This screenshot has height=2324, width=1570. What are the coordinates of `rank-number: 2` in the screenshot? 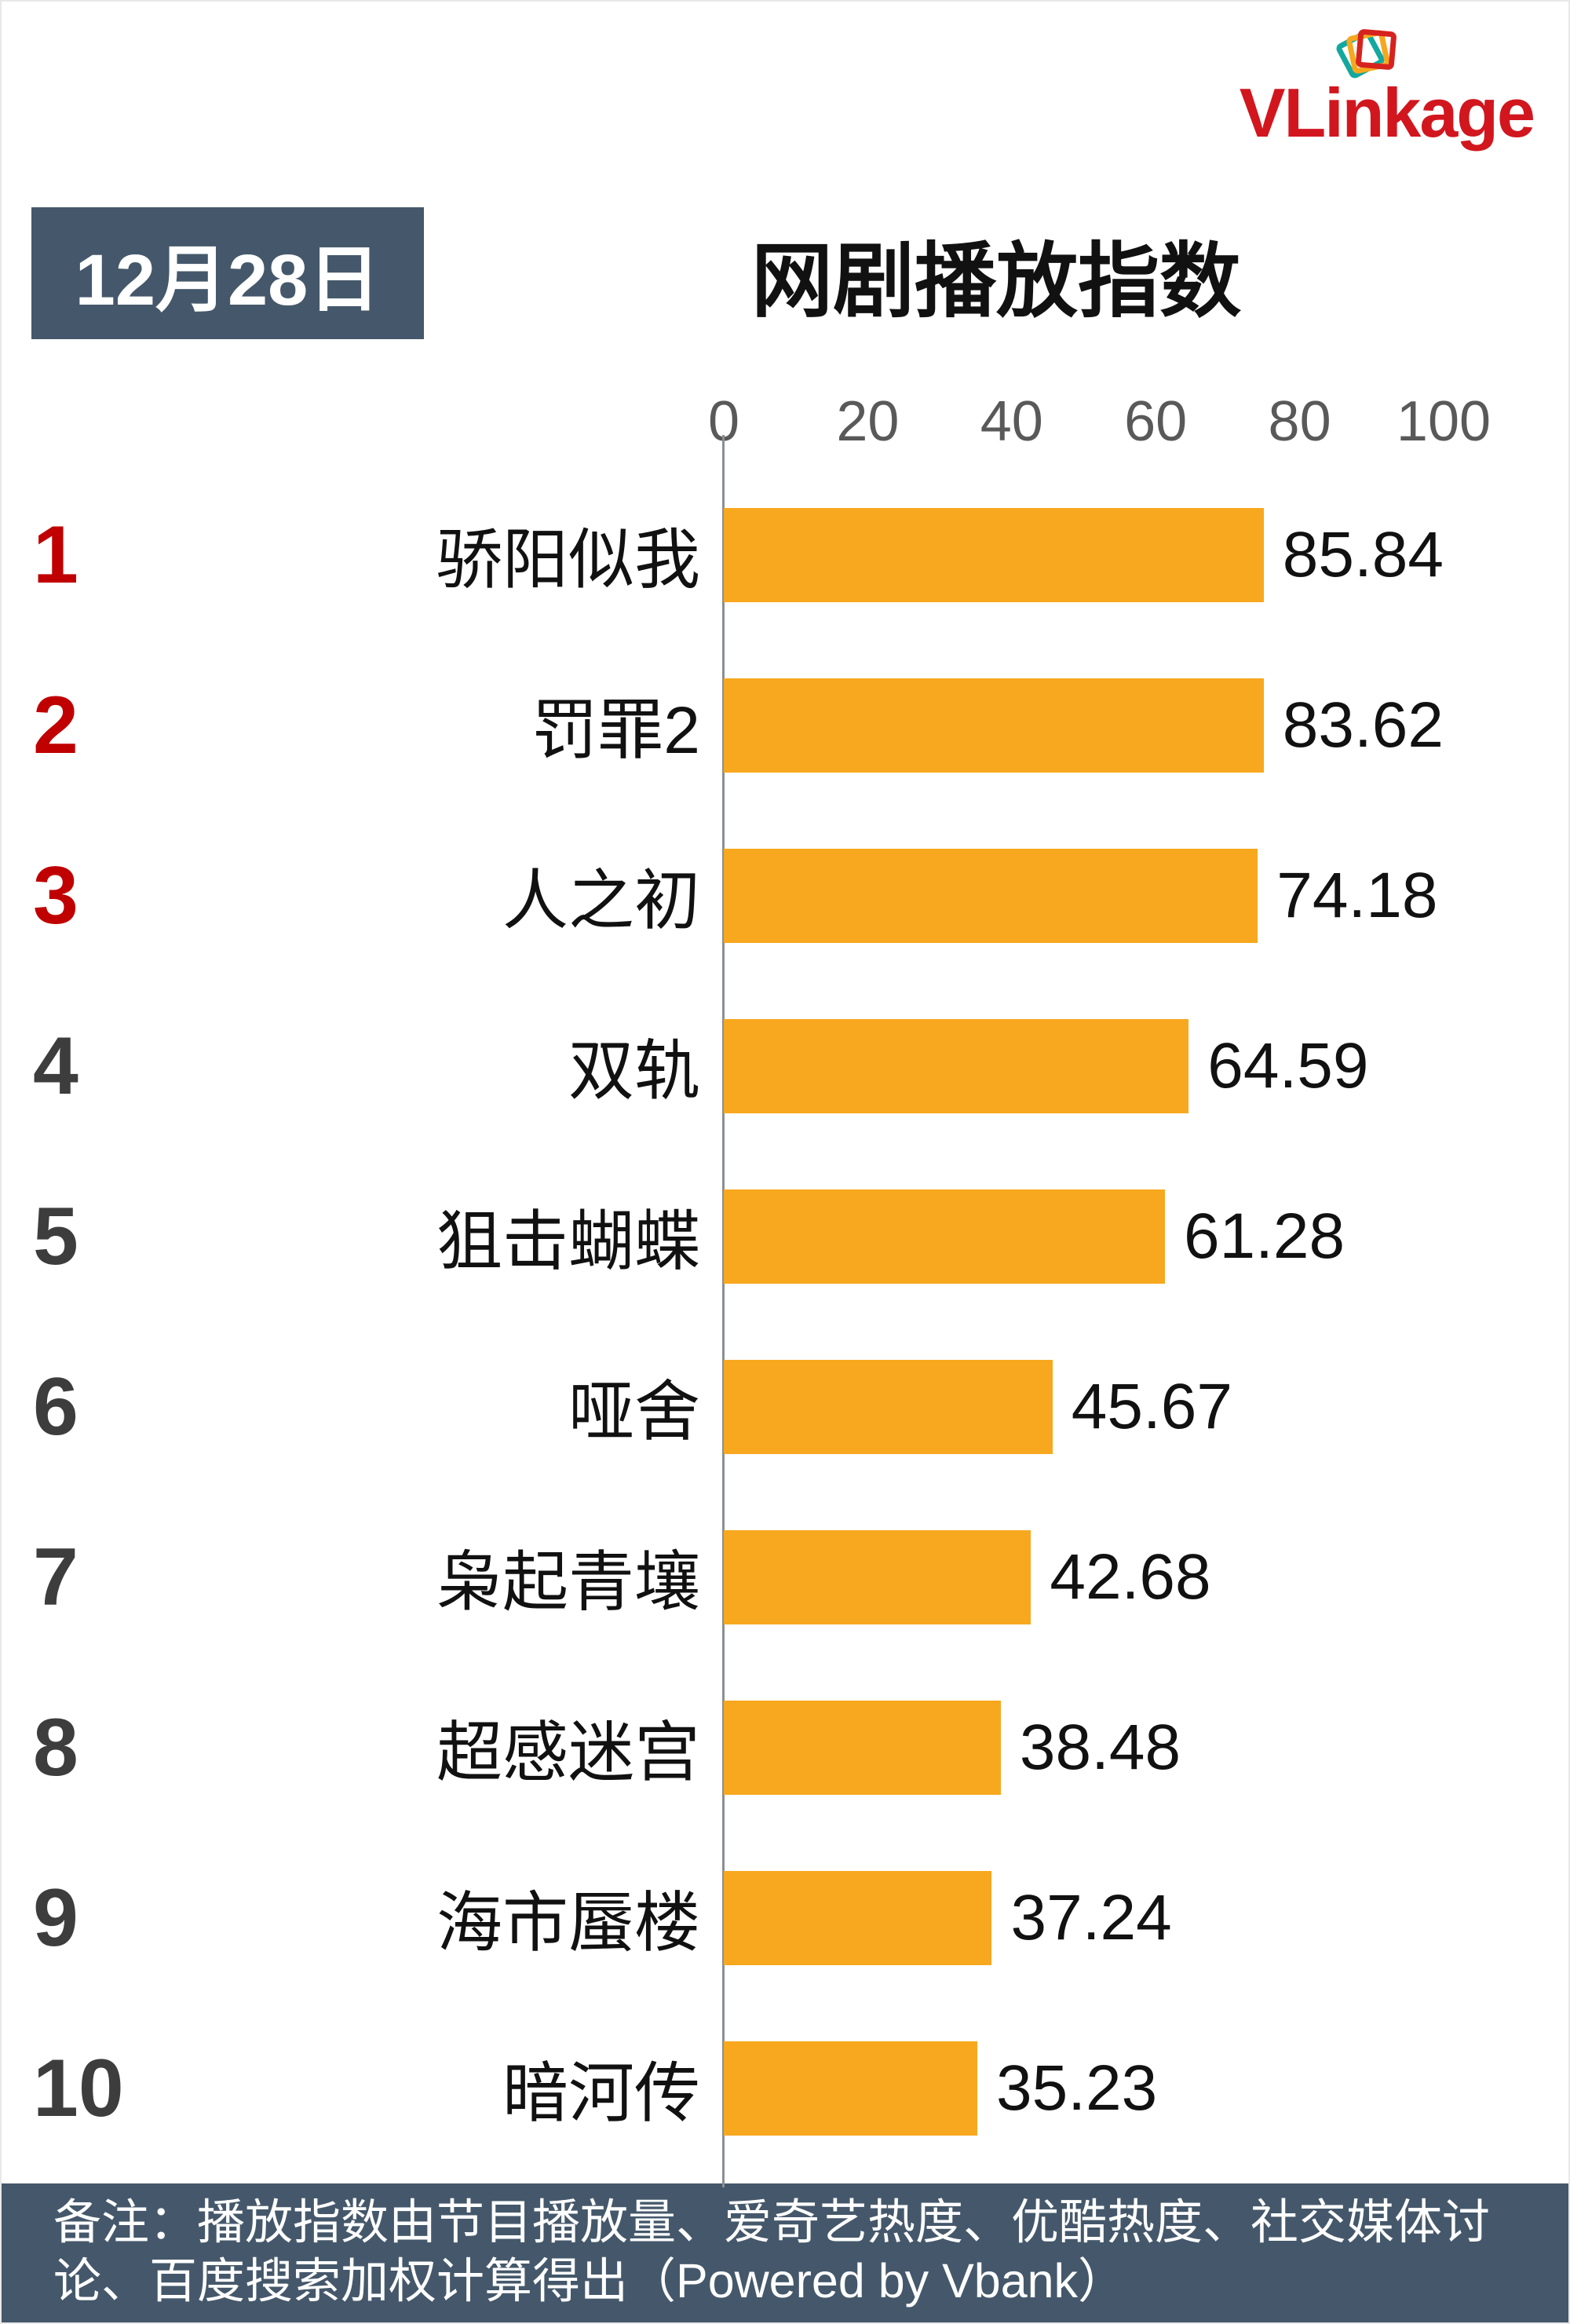 It's located at (55, 725).